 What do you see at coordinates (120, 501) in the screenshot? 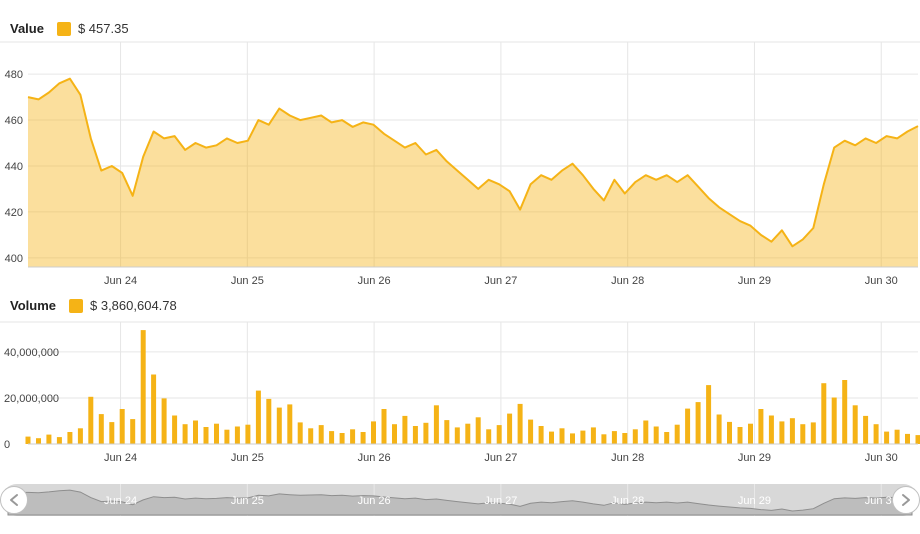
I see `navigator-date-label: Jun 24` at bounding box center [120, 501].